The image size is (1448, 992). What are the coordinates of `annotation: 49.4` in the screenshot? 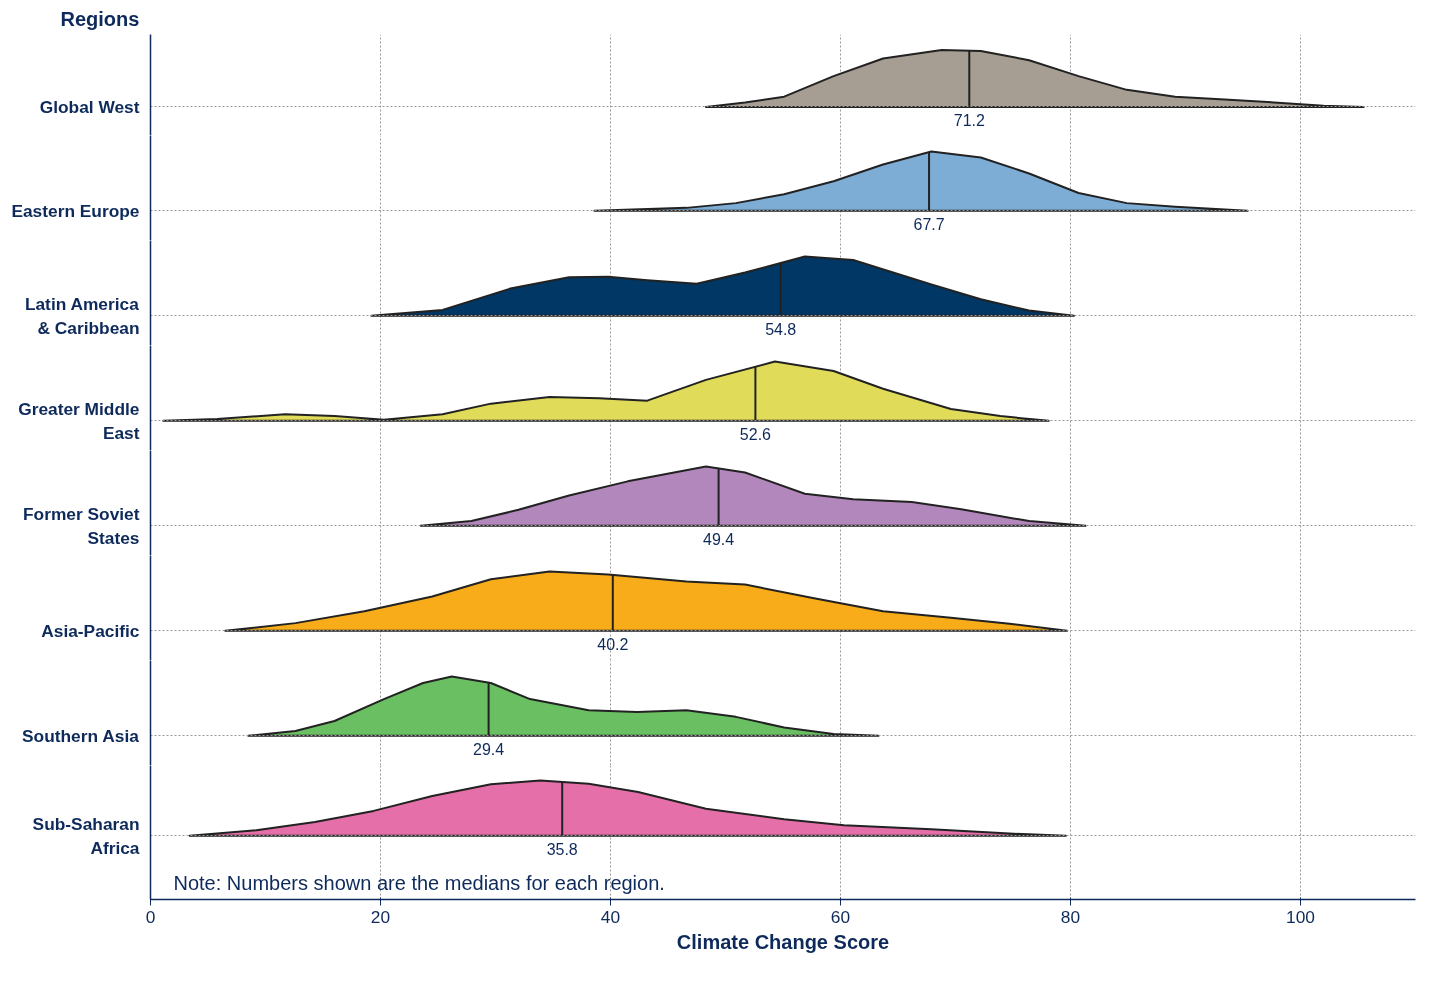 It's located at (719, 539).